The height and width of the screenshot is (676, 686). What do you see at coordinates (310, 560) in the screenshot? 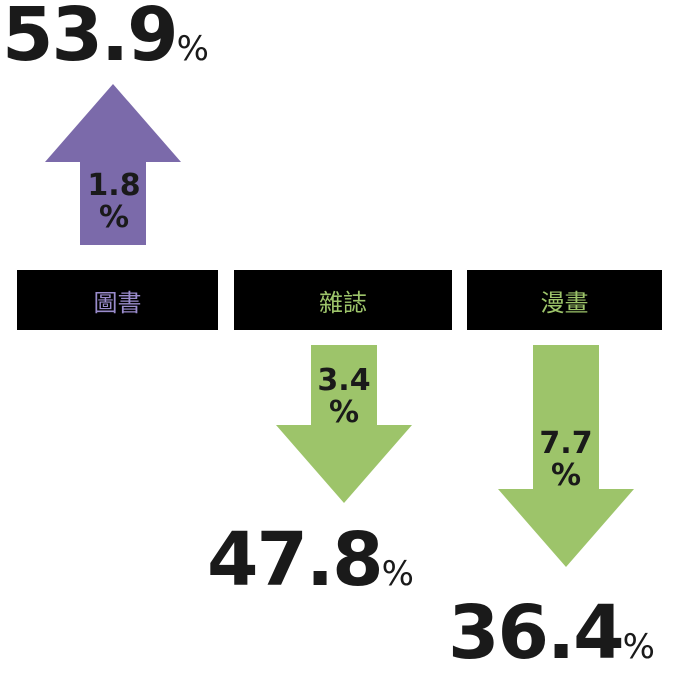
I see `value-magazines: 47.8%` at bounding box center [310, 560].